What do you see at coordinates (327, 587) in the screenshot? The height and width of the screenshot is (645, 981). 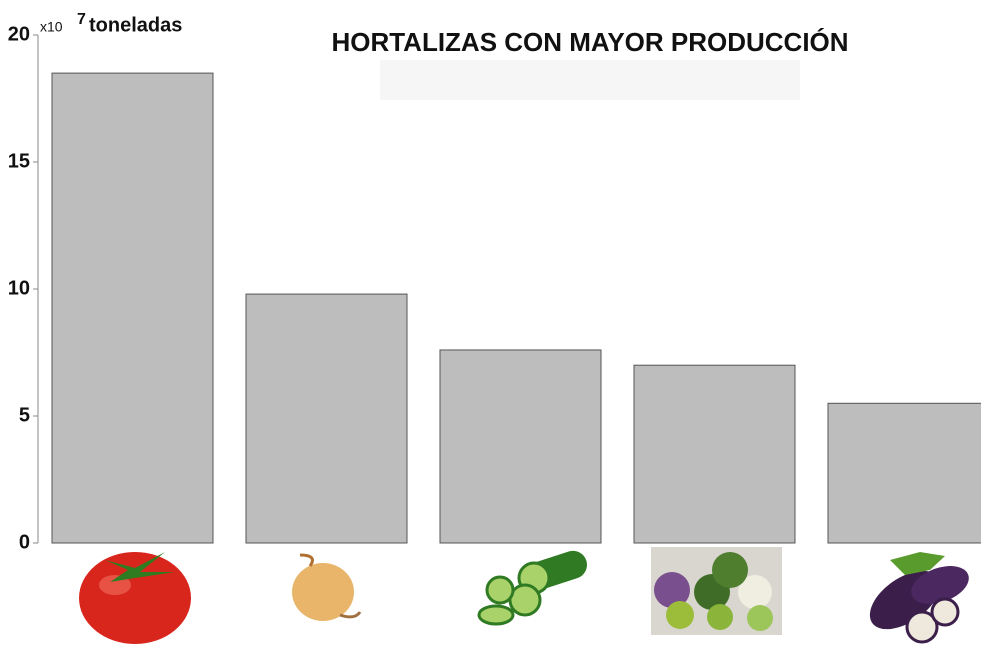 I see `onion-image` at bounding box center [327, 587].